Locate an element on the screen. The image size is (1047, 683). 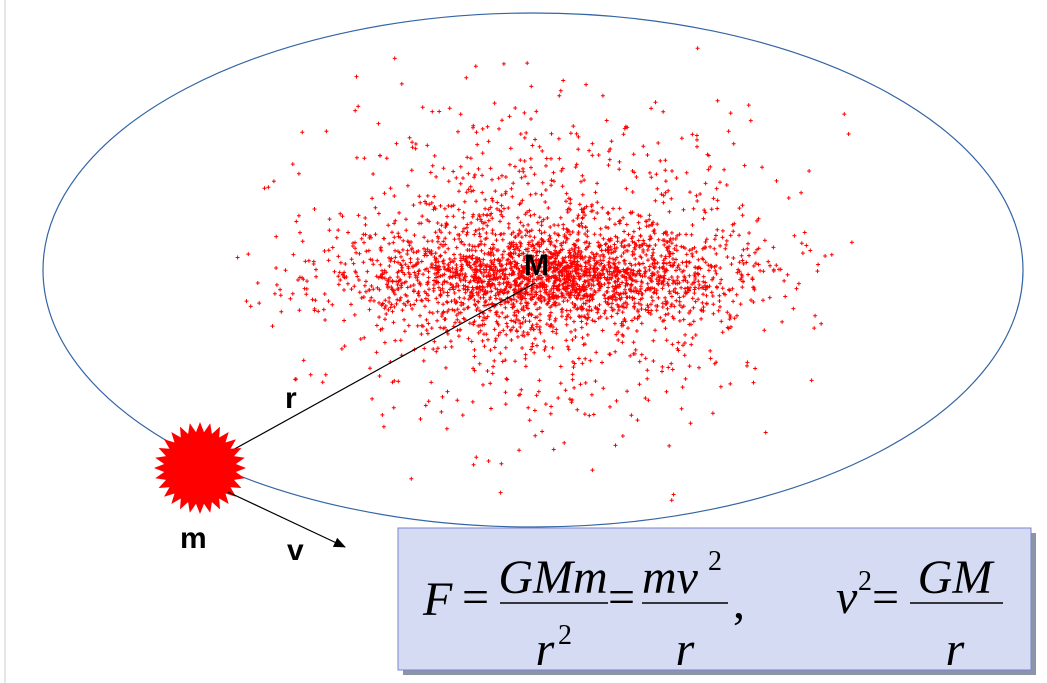
label-radius: r is located at coordinates (291, 398).